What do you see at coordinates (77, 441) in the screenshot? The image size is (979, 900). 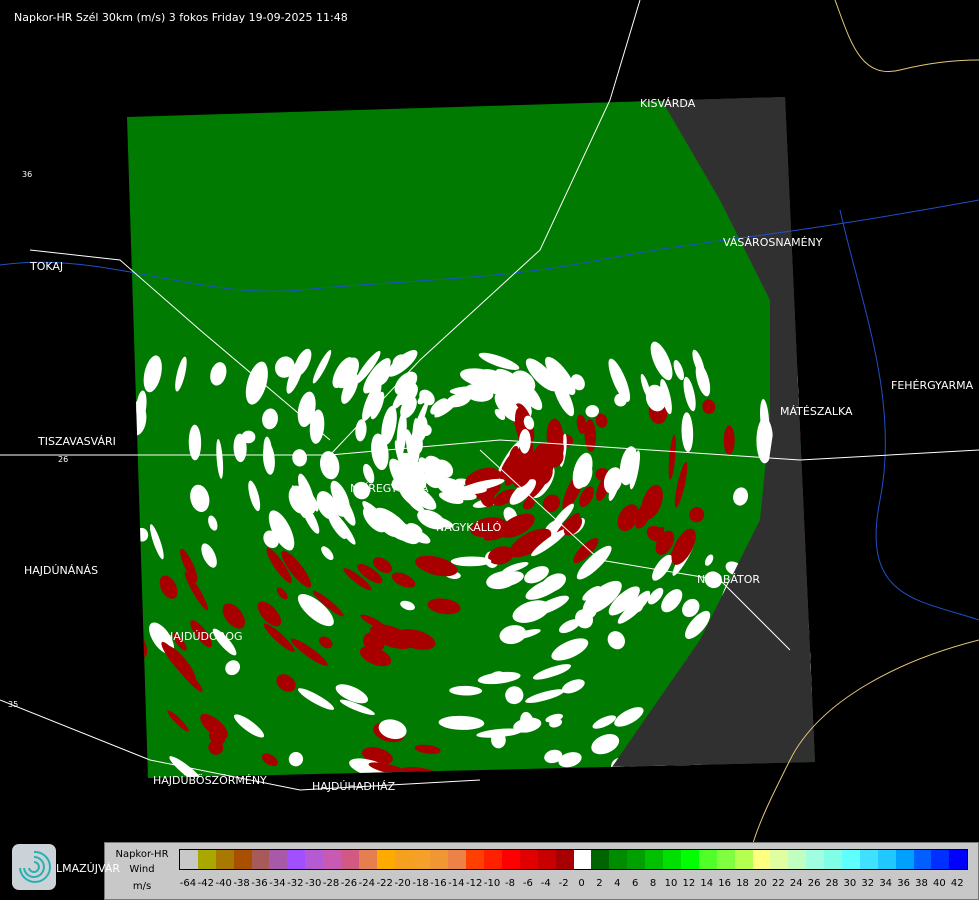 I see `city-label: TISZAVASVÁRI` at bounding box center [77, 441].